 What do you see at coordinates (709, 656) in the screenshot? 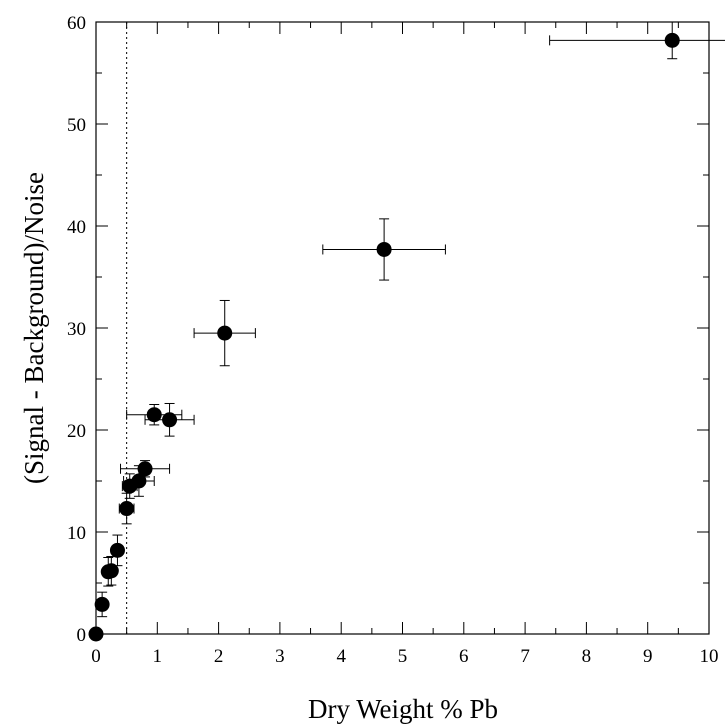
I see `x-tick-label: 10` at bounding box center [709, 656].